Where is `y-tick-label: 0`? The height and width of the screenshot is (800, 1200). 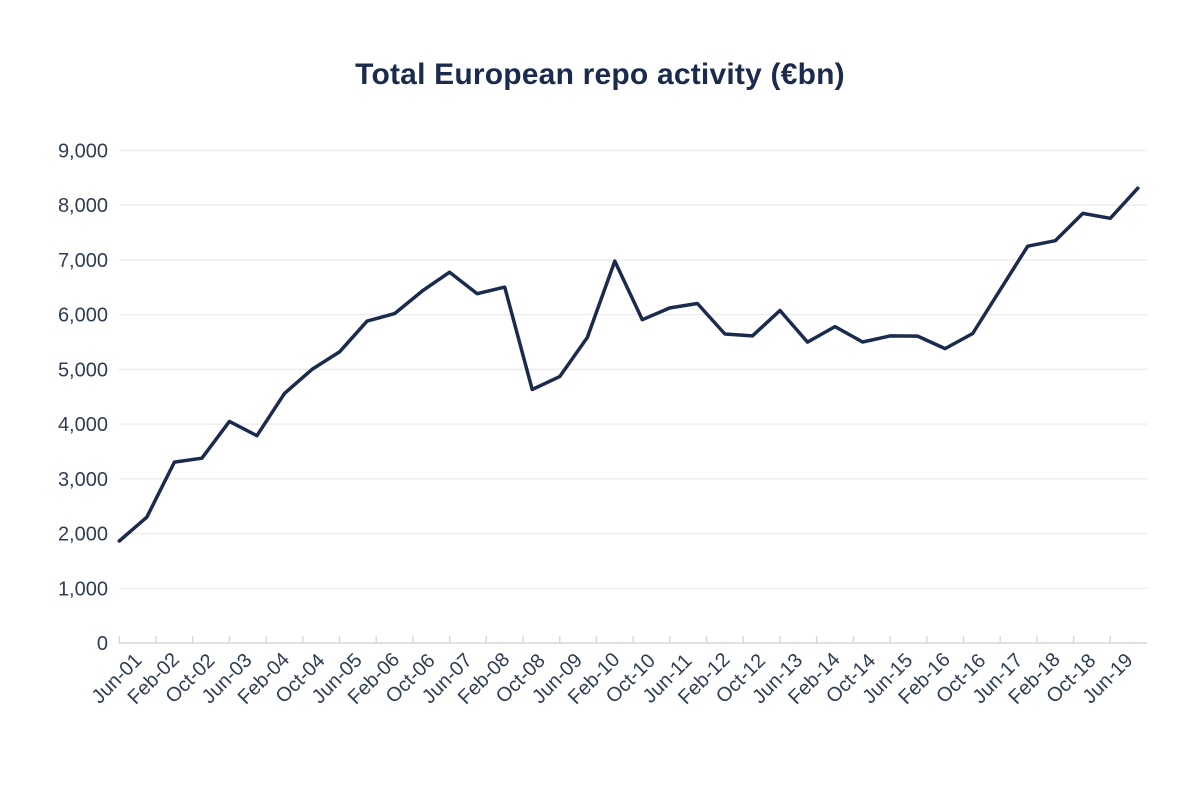 y-tick-label: 0 is located at coordinates (102, 644).